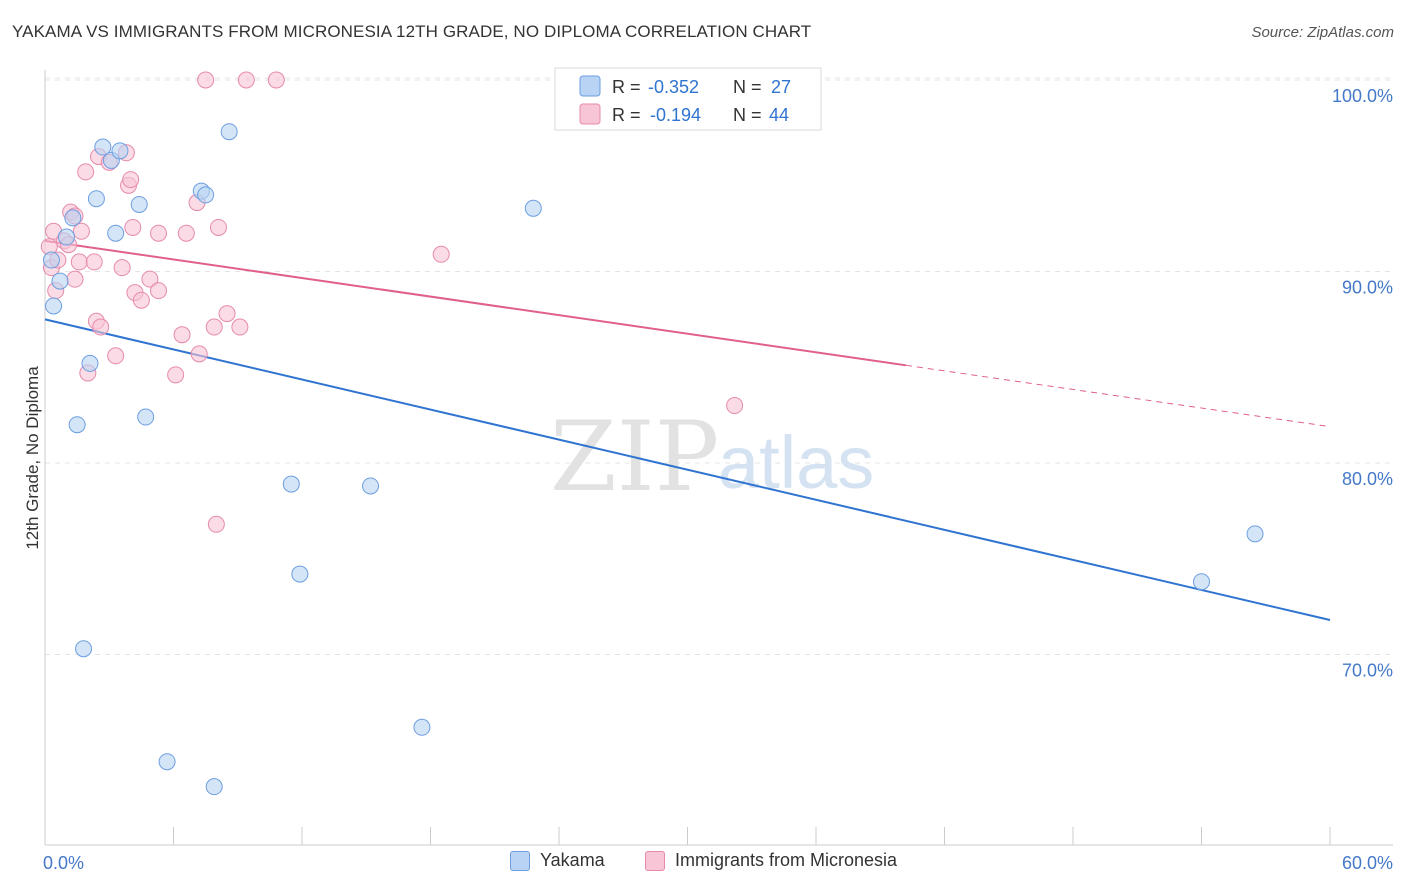  What do you see at coordinates (1118, 396) in the screenshot?
I see `trend-line-extension-micronesia` at bounding box center [1118, 396].